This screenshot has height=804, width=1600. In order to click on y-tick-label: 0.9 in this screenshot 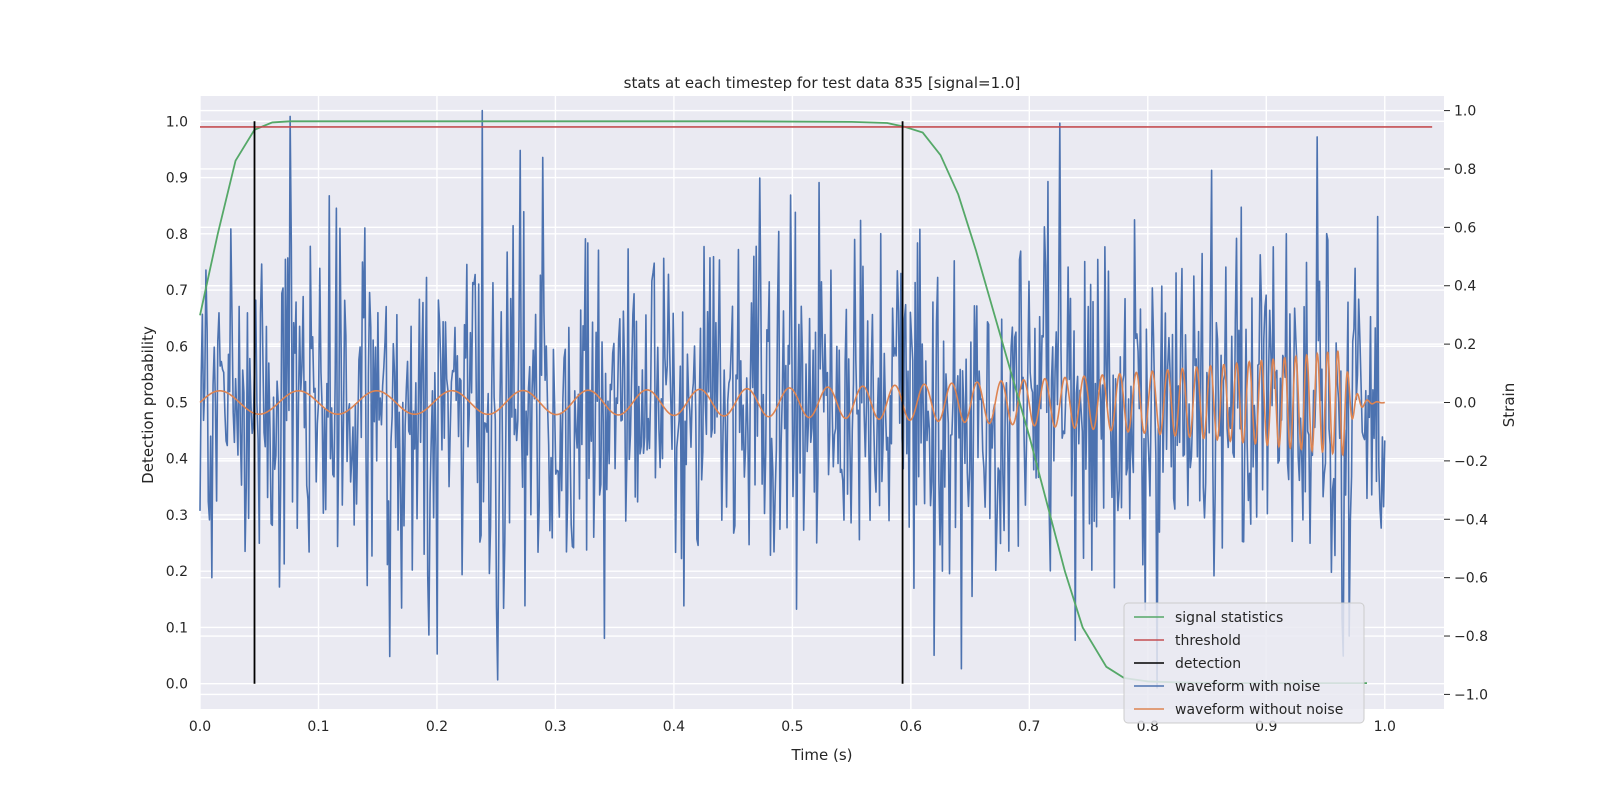, I will do `click(177, 179)`.